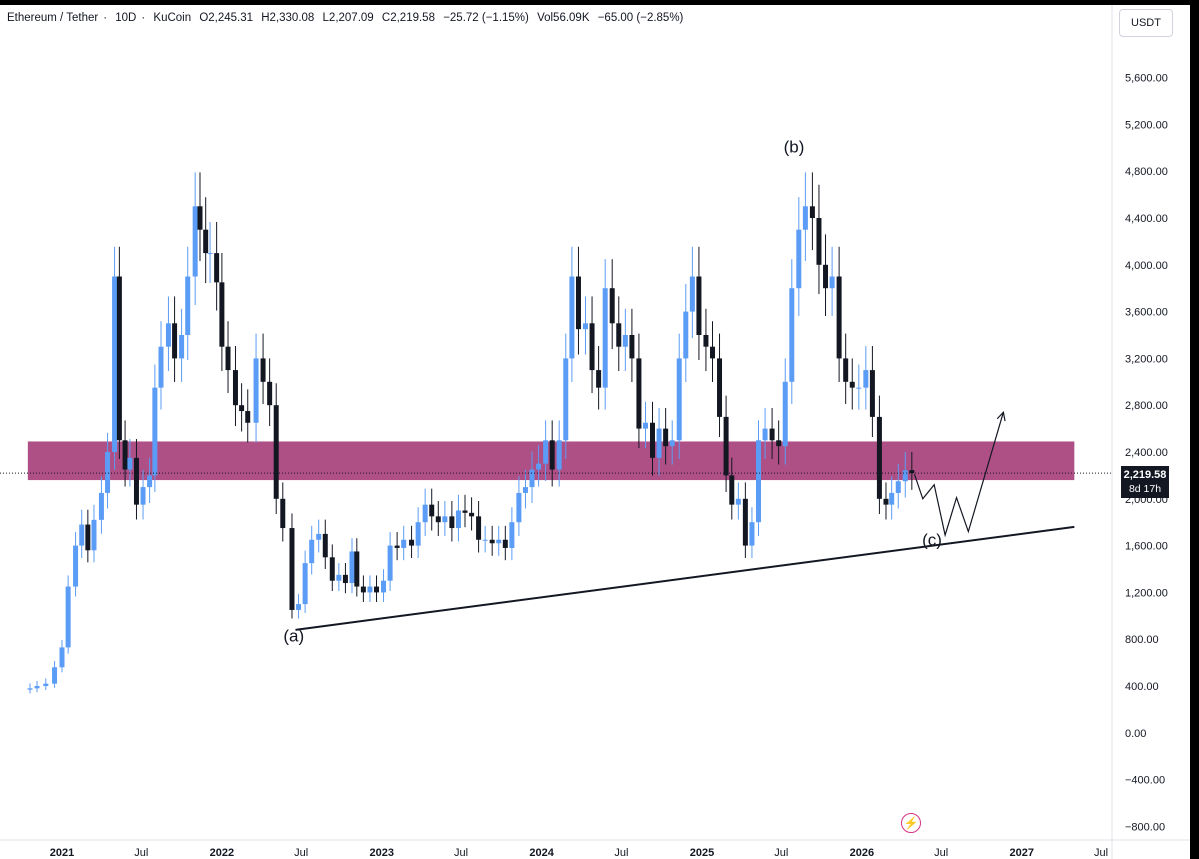 The image size is (1199, 859). Describe the element at coordinates (1146, 359) in the screenshot. I see `y-tick-label: 3,200.00` at that location.